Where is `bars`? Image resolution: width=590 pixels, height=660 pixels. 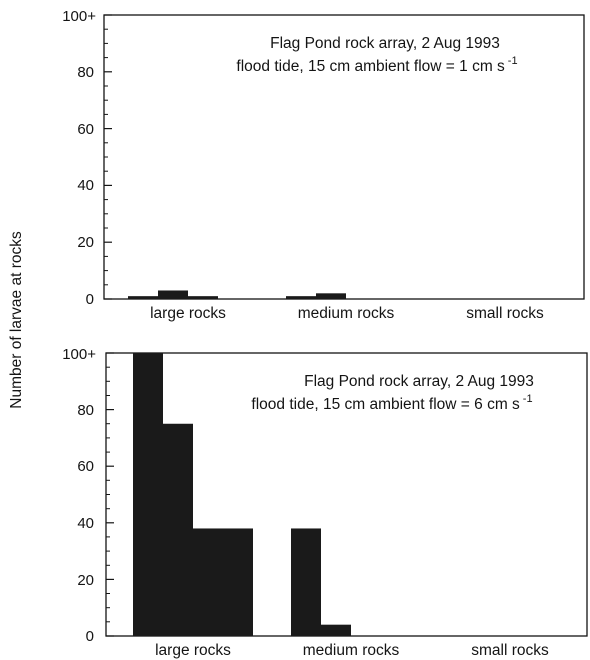 bars is located at coordinates (237, 294).